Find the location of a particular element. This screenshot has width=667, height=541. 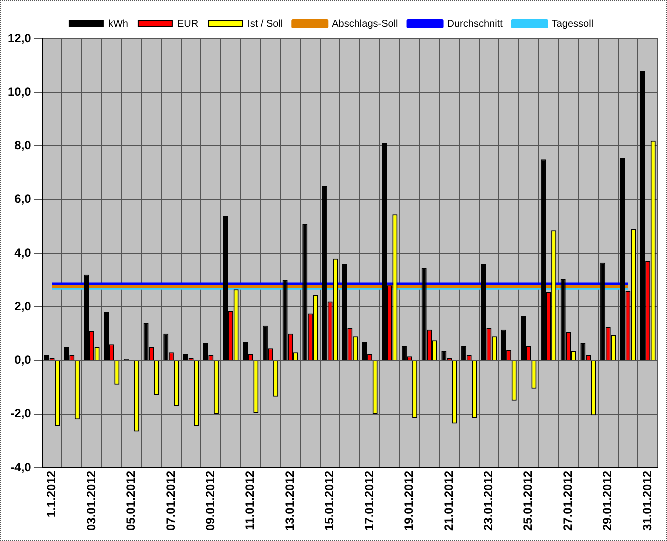

x-tick-label: 17.01.2012 is located at coordinates (369, 501).